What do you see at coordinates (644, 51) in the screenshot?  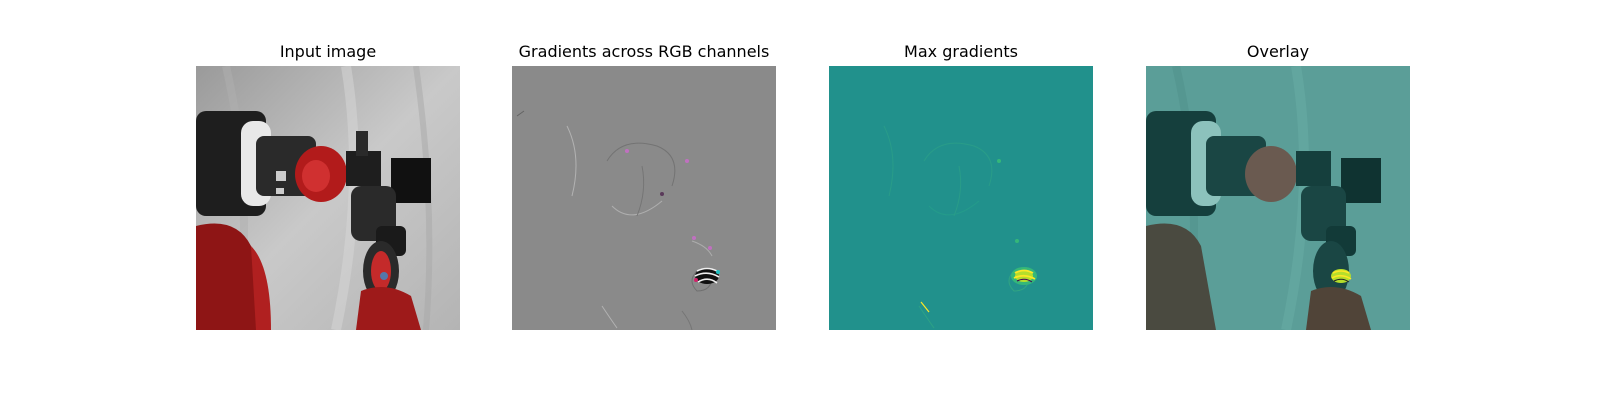 I see `panel-title-gradients-rgb: Gradients across RGB channels` at bounding box center [644, 51].